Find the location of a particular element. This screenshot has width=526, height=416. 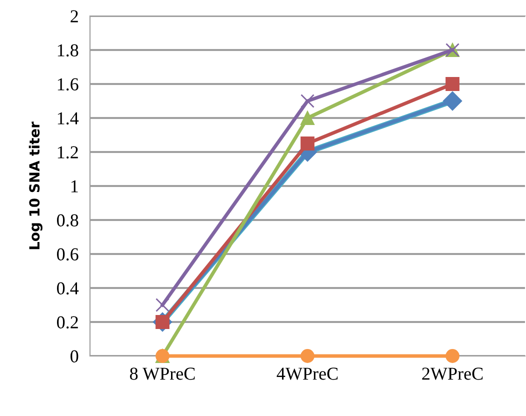

y-tick-label: 0.8 is located at coordinates (67, 220).